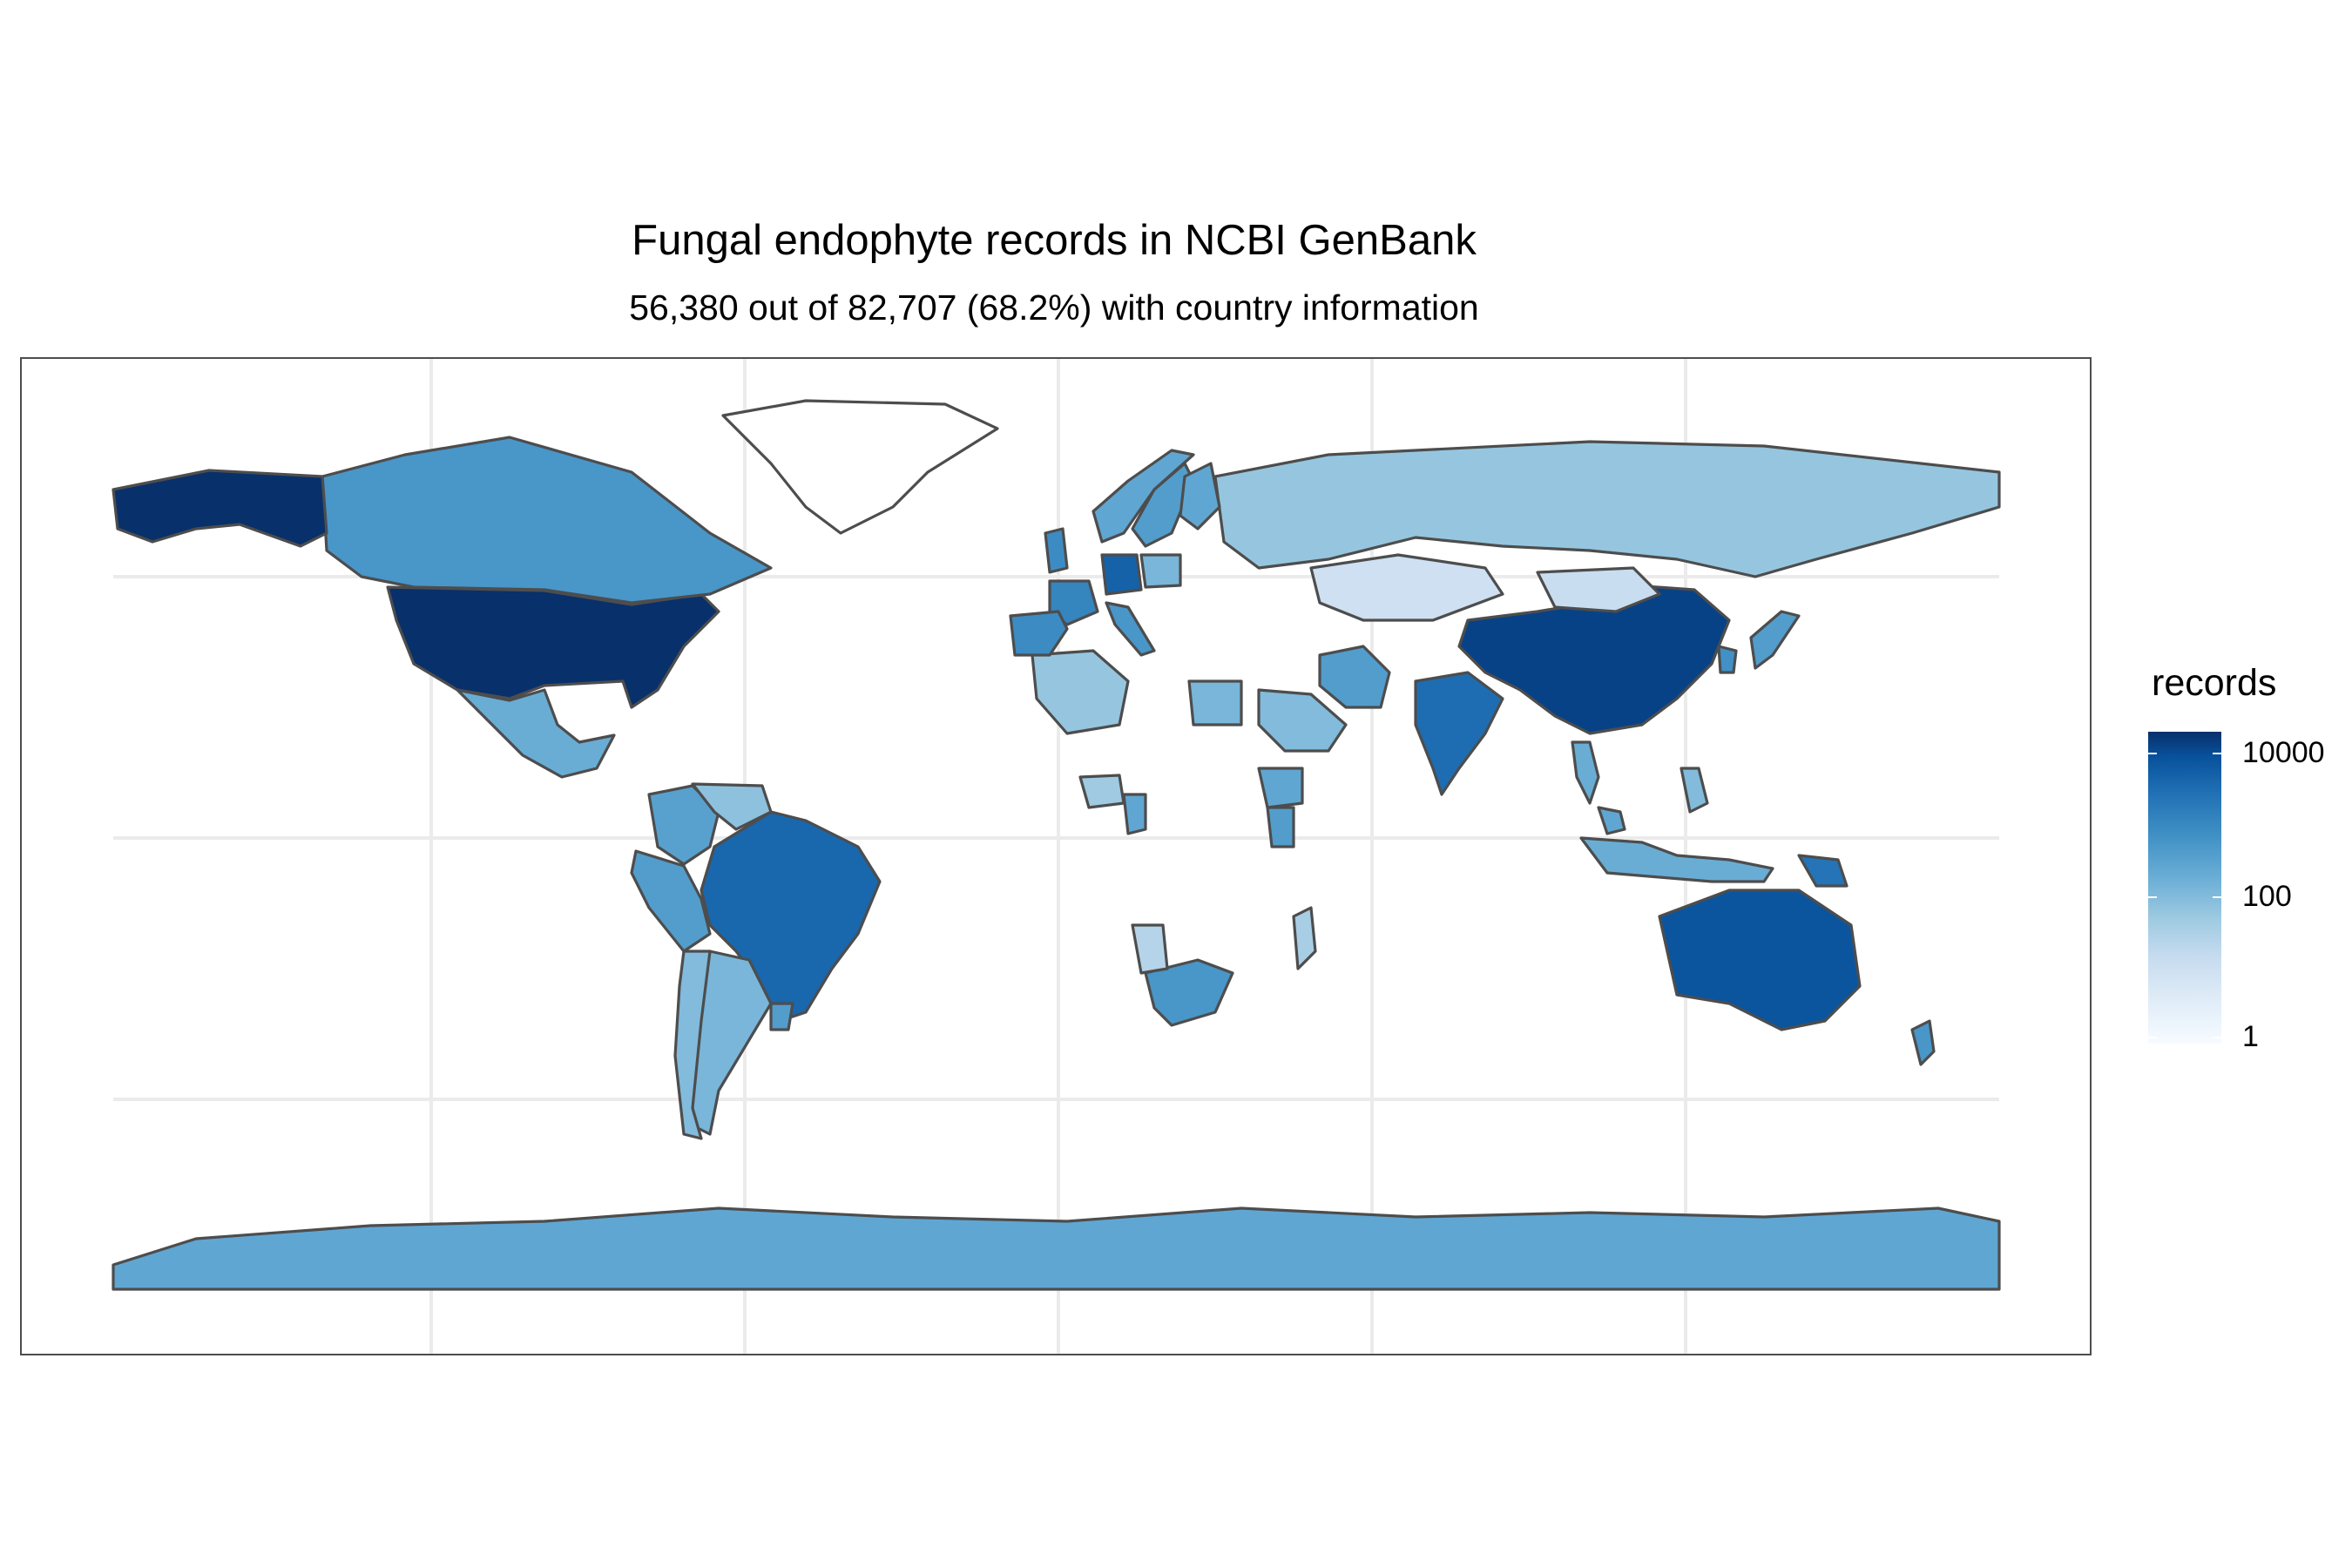 This screenshot has width=2352, height=1568. I want to click on country-egypt, so click(1215, 703).